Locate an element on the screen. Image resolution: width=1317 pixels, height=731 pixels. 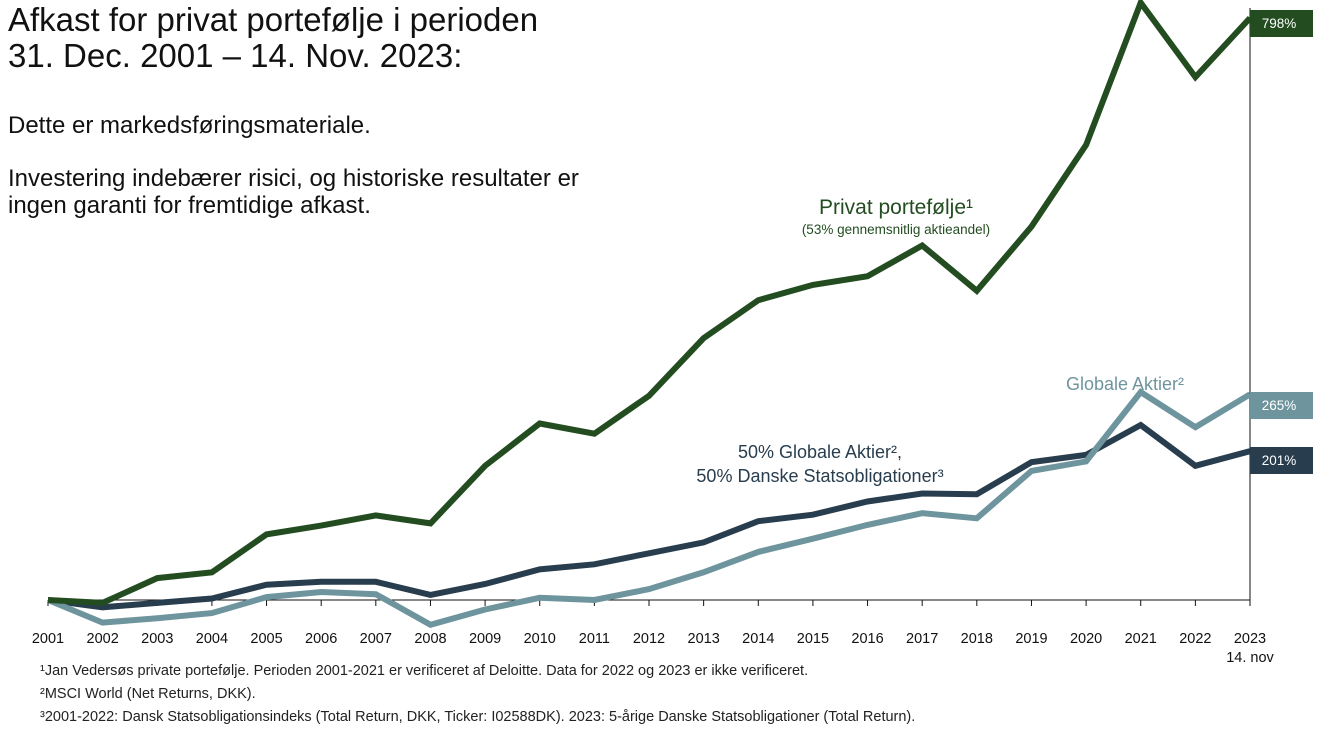
end-label-privat: 798% is located at coordinates (1279, 23).